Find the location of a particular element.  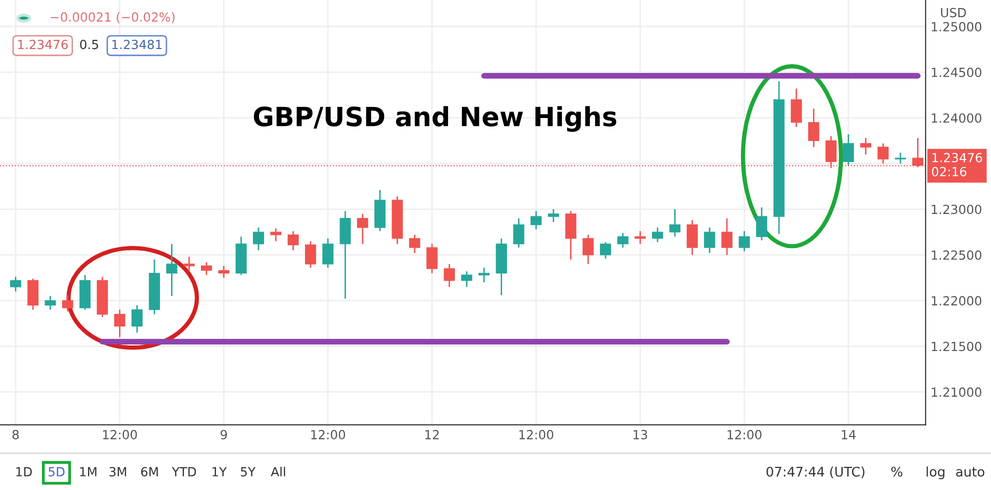

x-tick-label: 14 is located at coordinates (849, 435).